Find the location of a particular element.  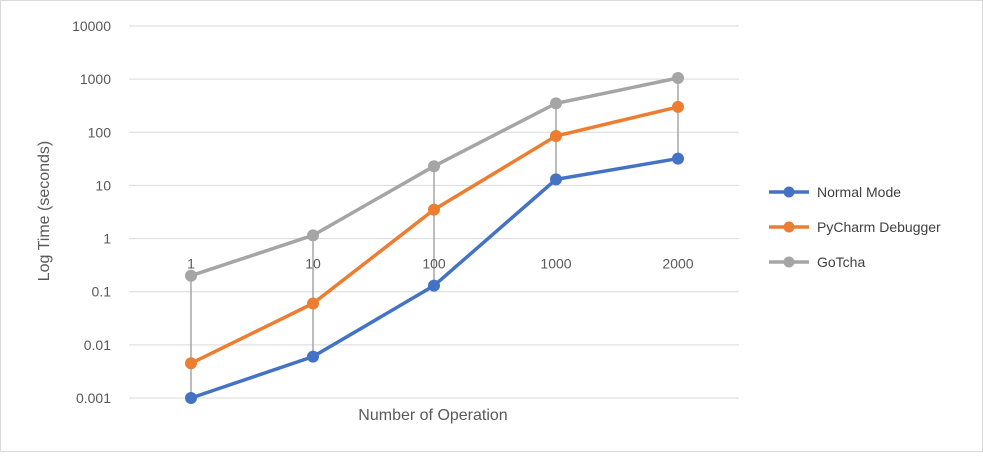

y-tick-label: 1000 is located at coordinates (95, 79).